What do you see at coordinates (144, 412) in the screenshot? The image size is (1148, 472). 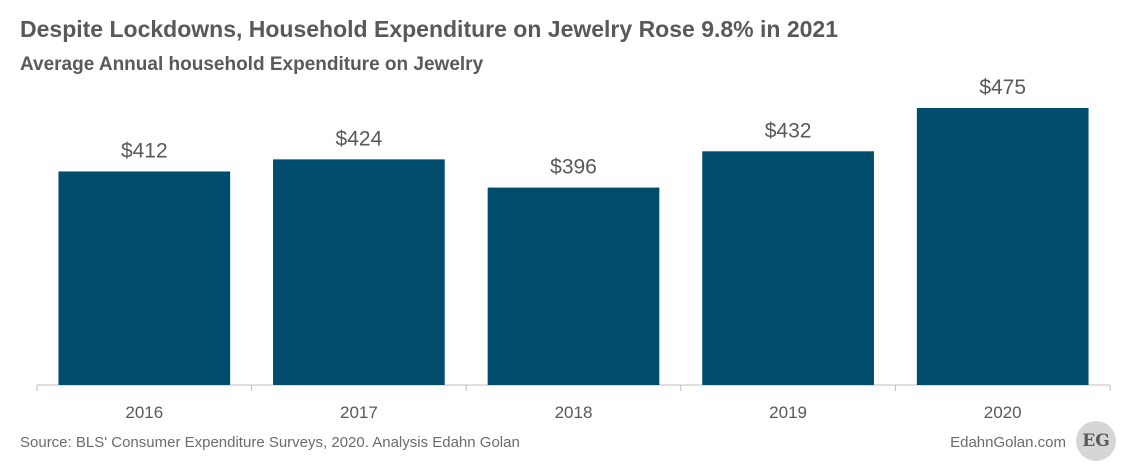 I see `x-tick-label-2016: 2016` at bounding box center [144, 412].